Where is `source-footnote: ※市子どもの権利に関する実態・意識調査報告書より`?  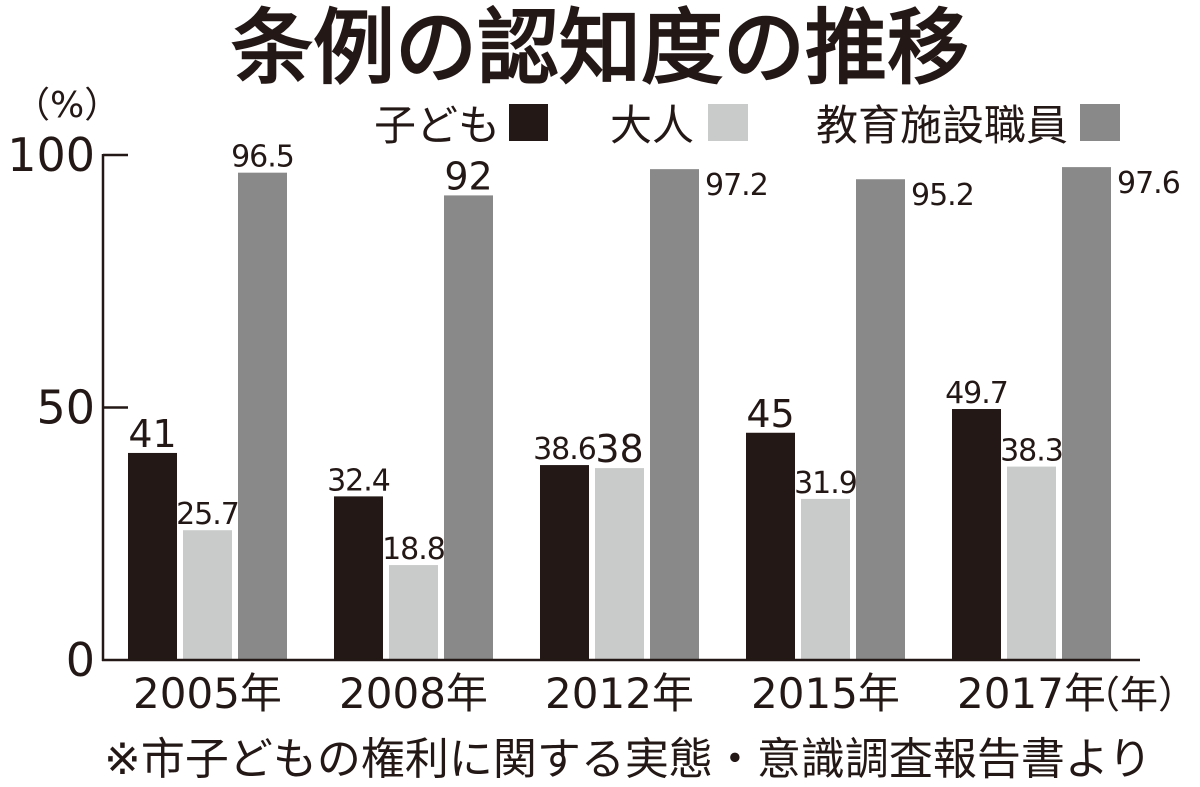
source-footnote: ※市子どもの権利に関する実態・意識調査報告書より is located at coordinates (628, 759).